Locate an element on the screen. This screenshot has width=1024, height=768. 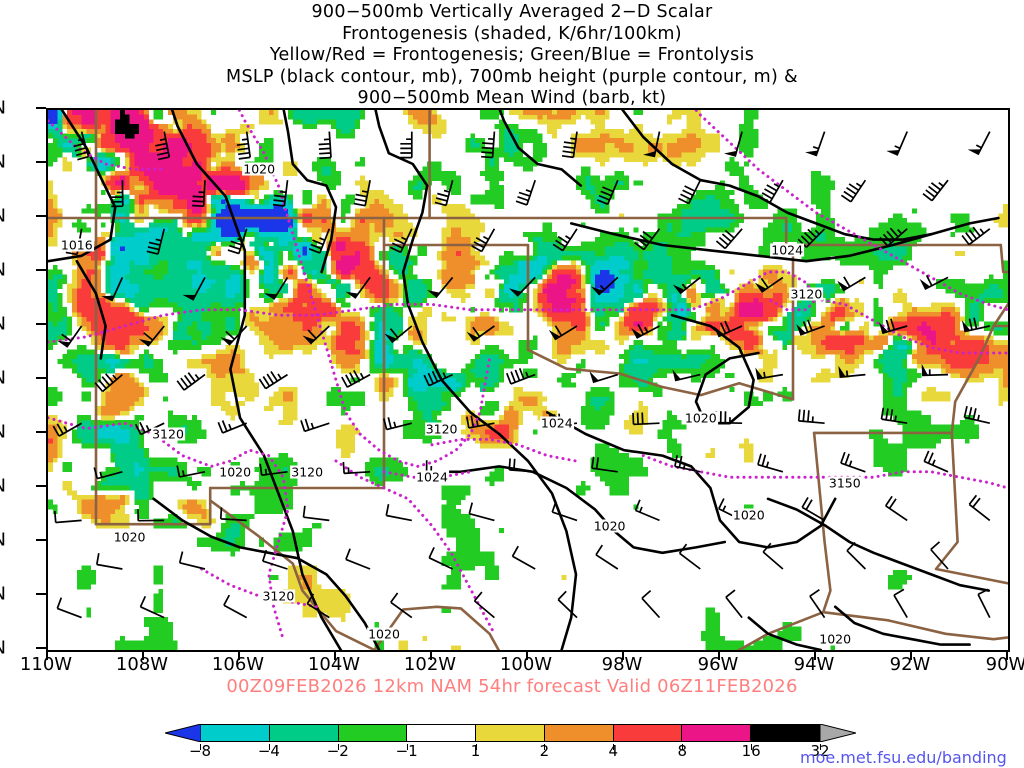
colorbar is located at coordinates (510, 733).